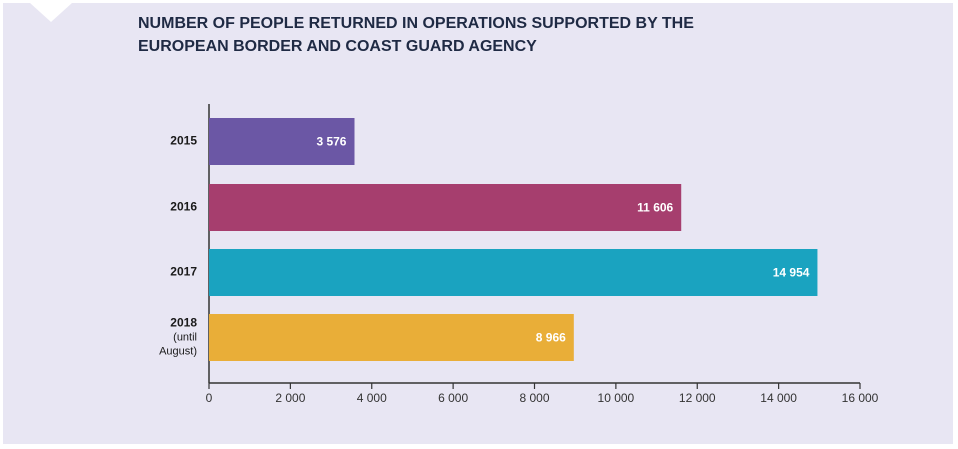 The width and height of the screenshot is (958, 449). I want to click on value-label: 11 606, so click(655, 208).